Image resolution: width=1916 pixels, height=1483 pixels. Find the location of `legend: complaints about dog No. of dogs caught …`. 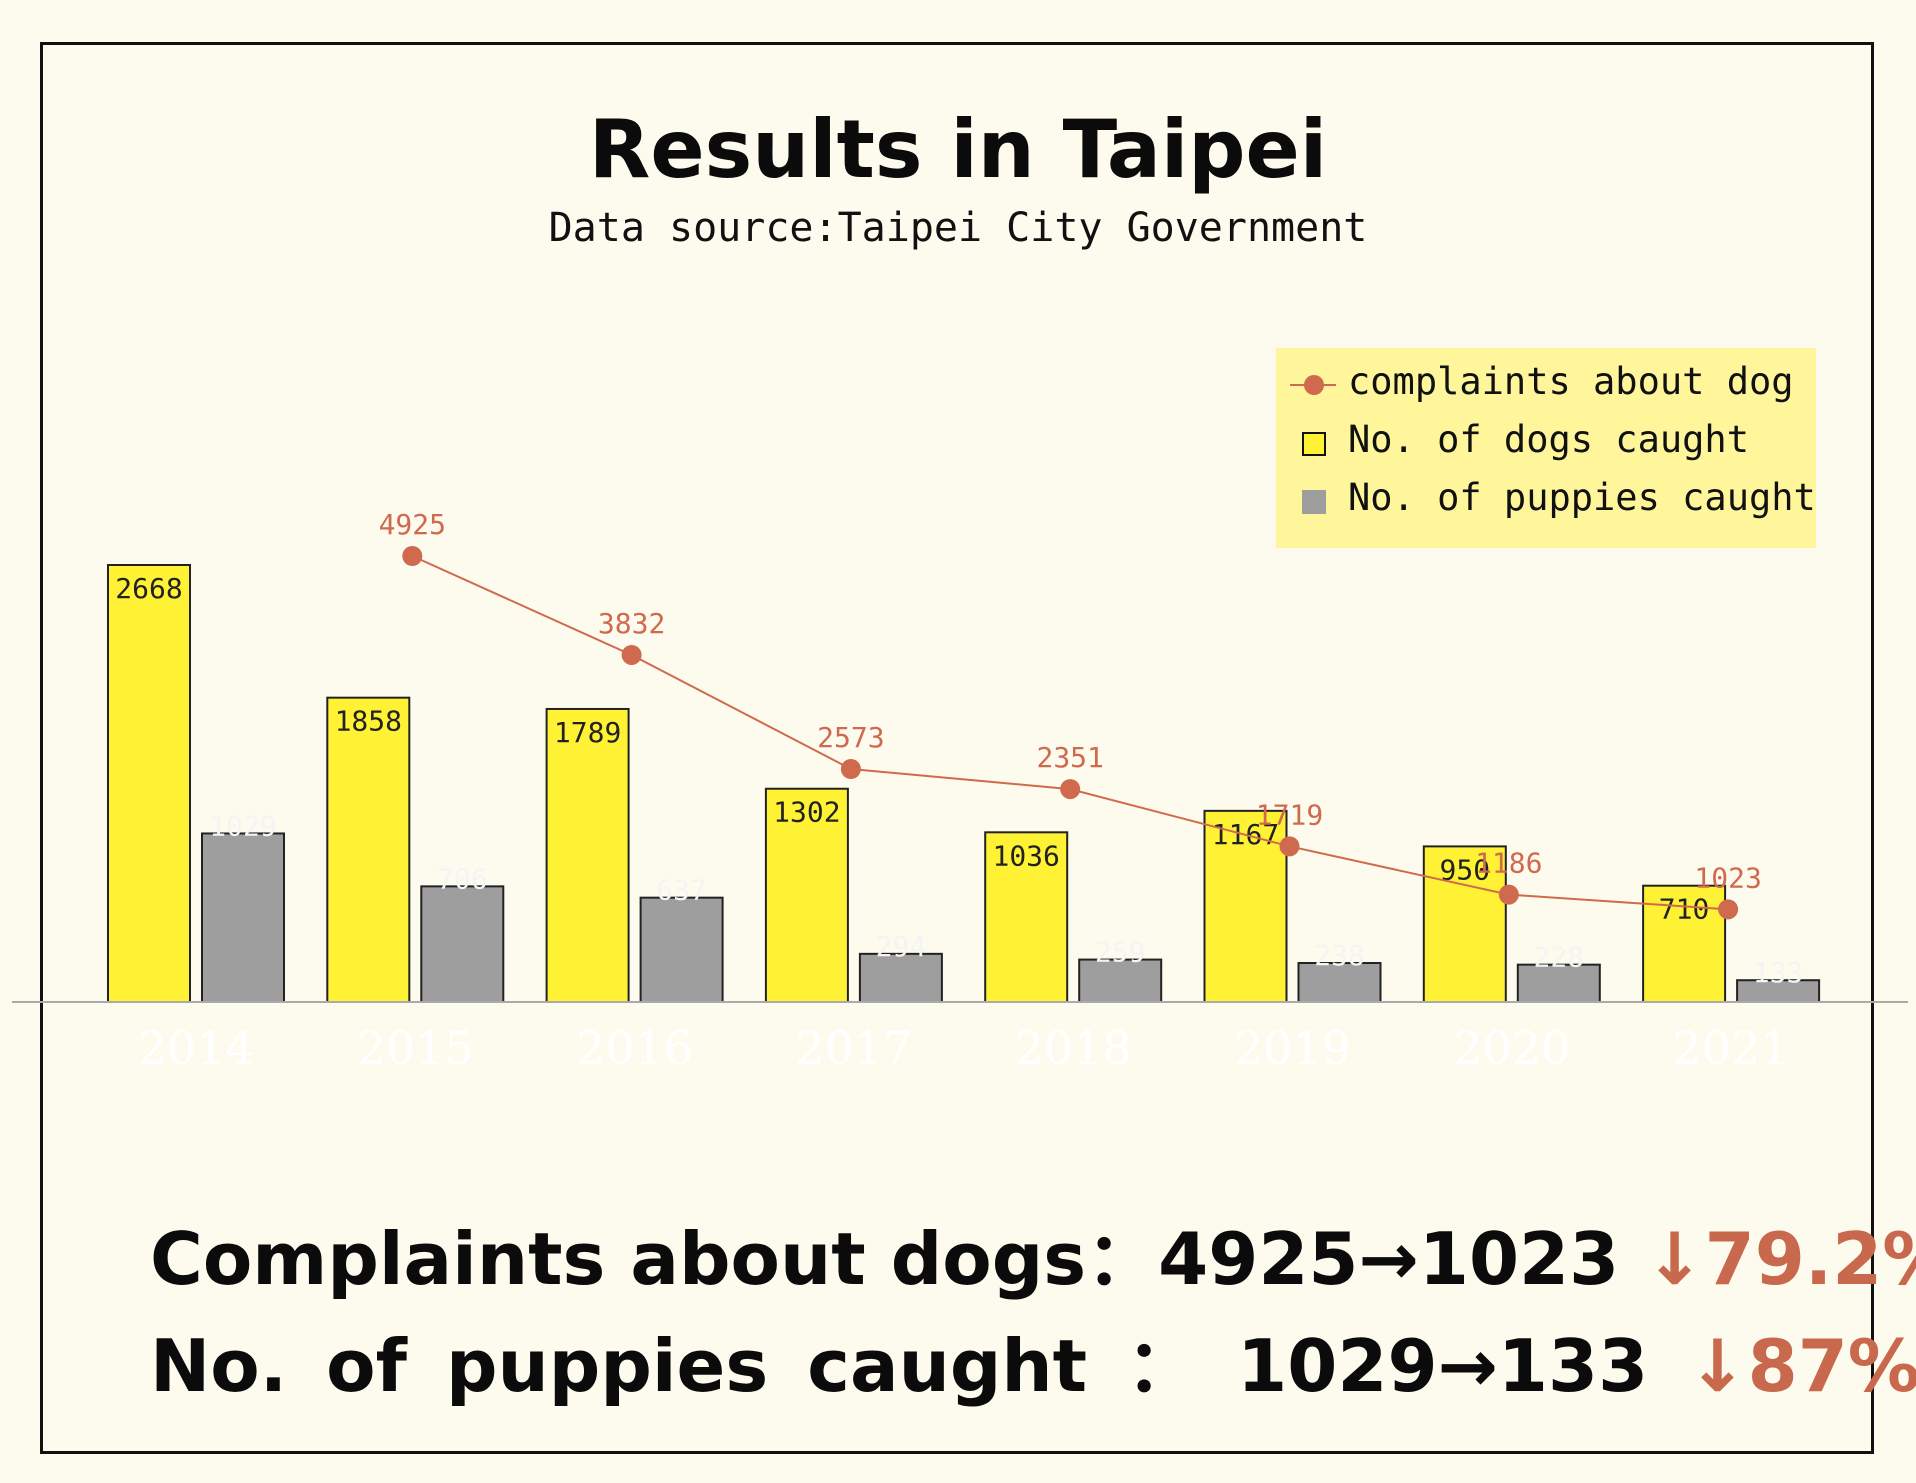

legend: complaints about dog No. of dogs caught … is located at coordinates (1546, 448).